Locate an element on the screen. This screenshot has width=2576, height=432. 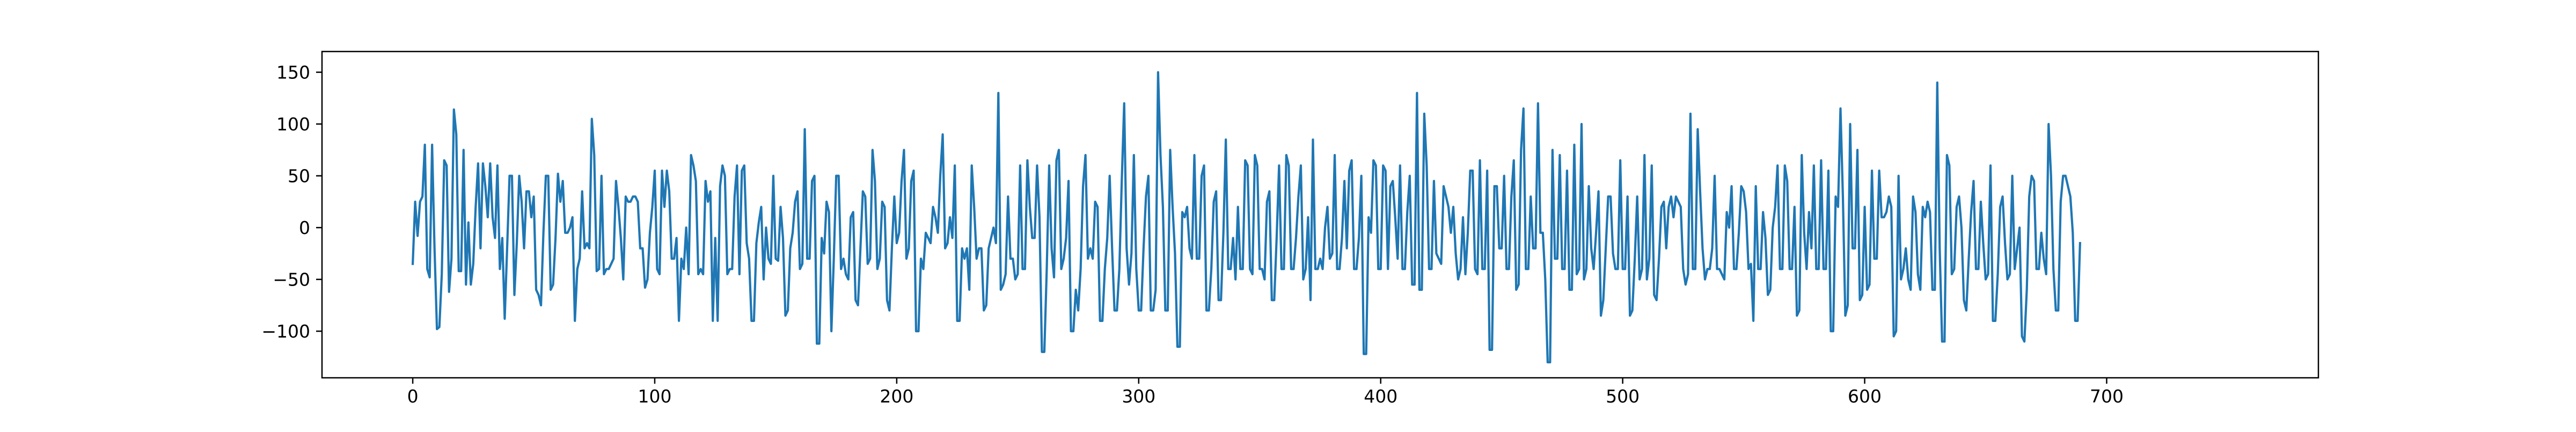
x-tick-label: 300 is located at coordinates (1138, 396).